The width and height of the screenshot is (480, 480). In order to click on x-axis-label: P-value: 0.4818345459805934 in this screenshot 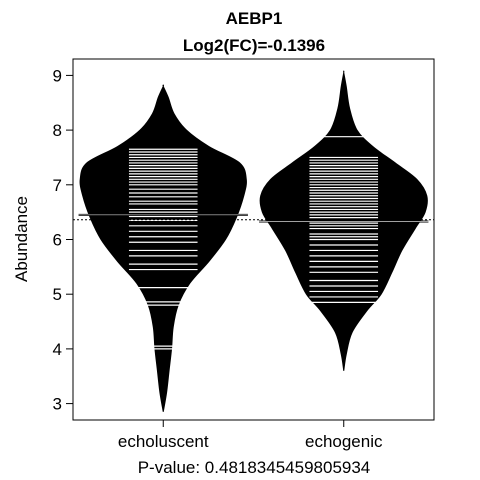, I will do `click(254, 467)`.